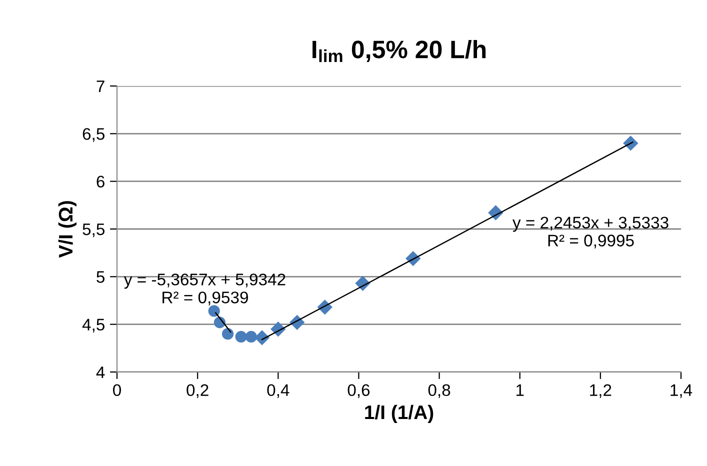 This screenshot has height=466, width=707. What do you see at coordinates (681, 391) in the screenshot?
I see `x-tick-label: 1,4` at bounding box center [681, 391].